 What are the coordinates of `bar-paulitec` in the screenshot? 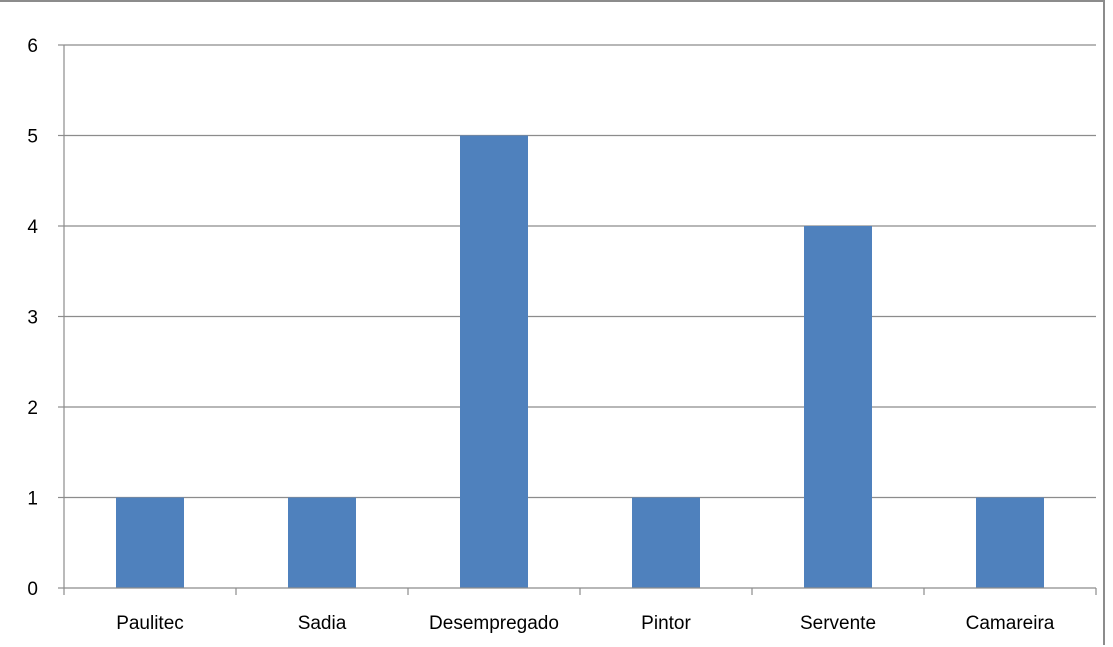 It's located at (150, 542).